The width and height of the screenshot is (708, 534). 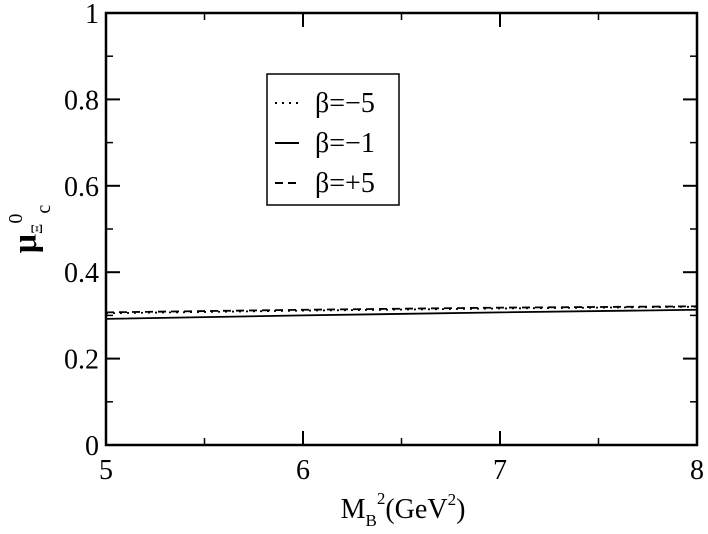 What do you see at coordinates (44, 209) in the screenshot?
I see `y-label-sub: c` at bounding box center [44, 209].